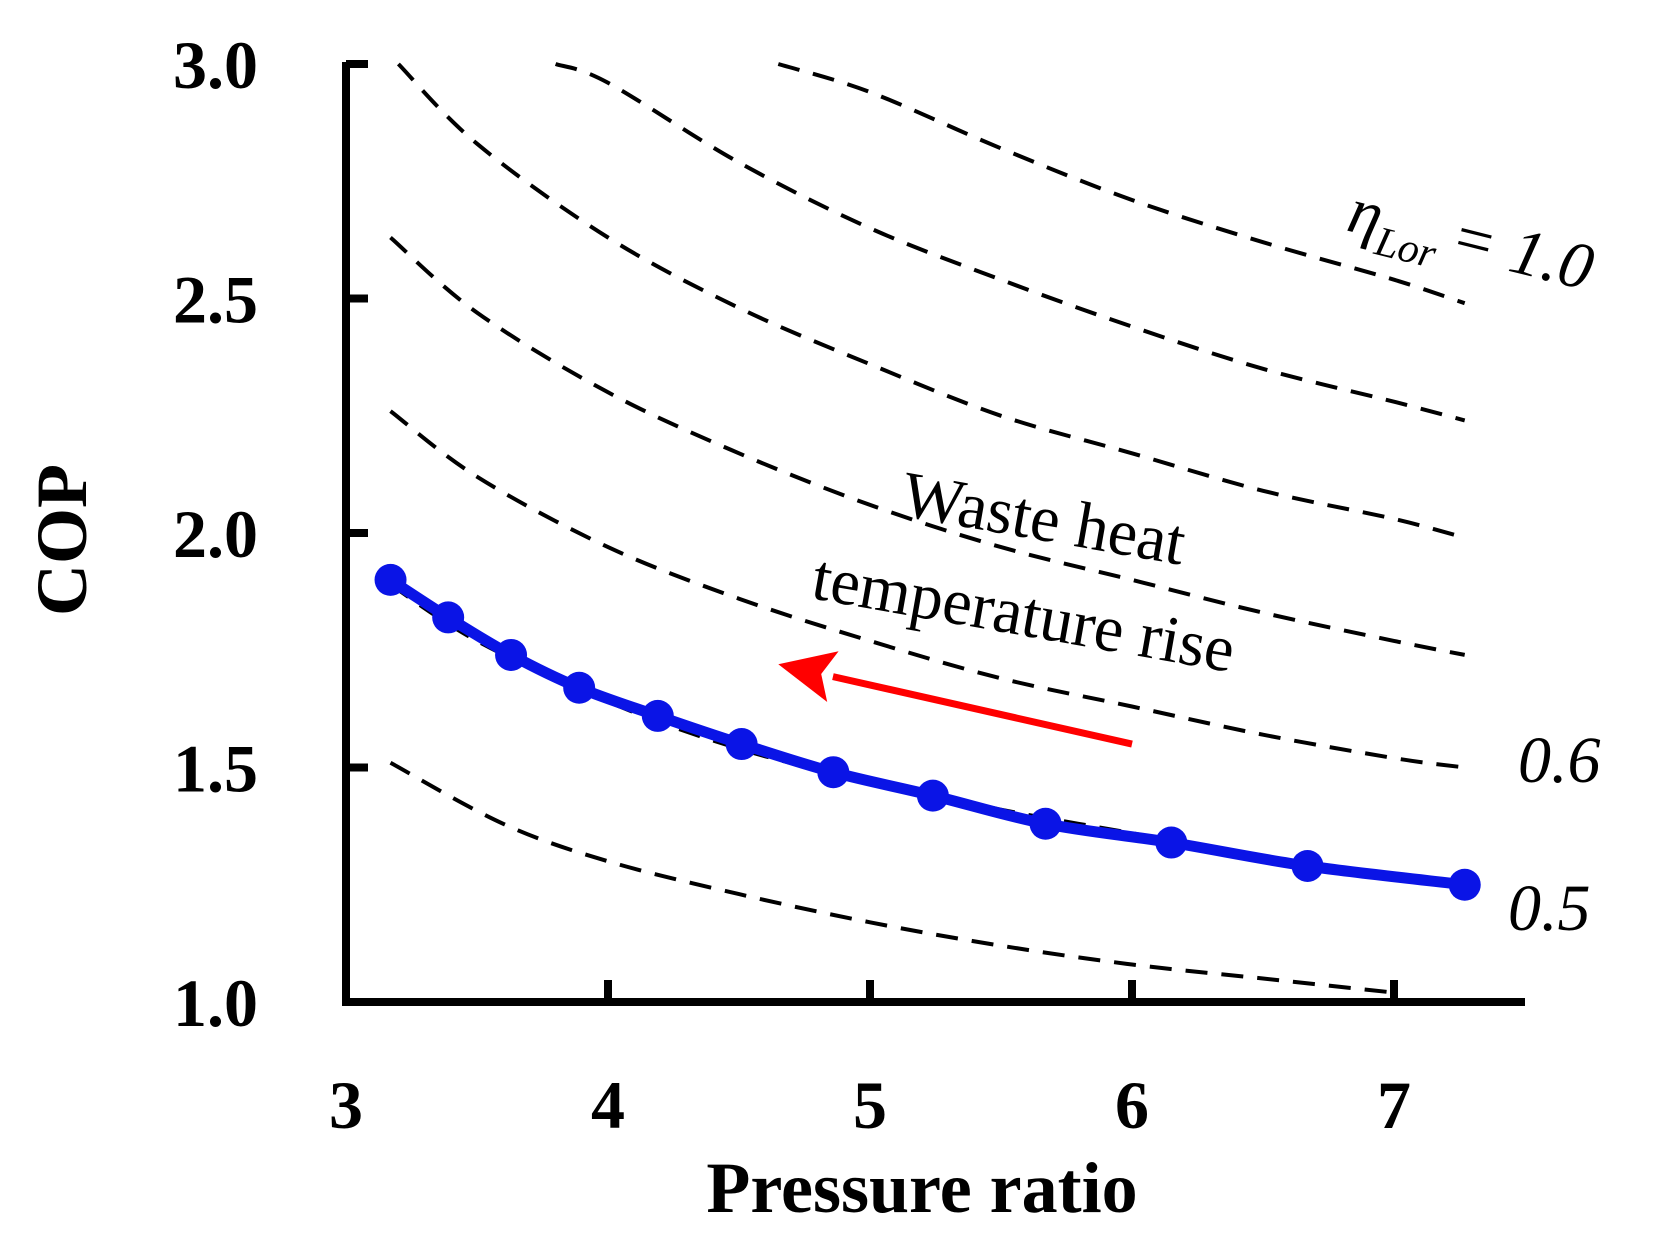  Describe the element at coordinates (921, 1188) in the screenshot. I see `x-axis-label: Pressure ratio` at that location.